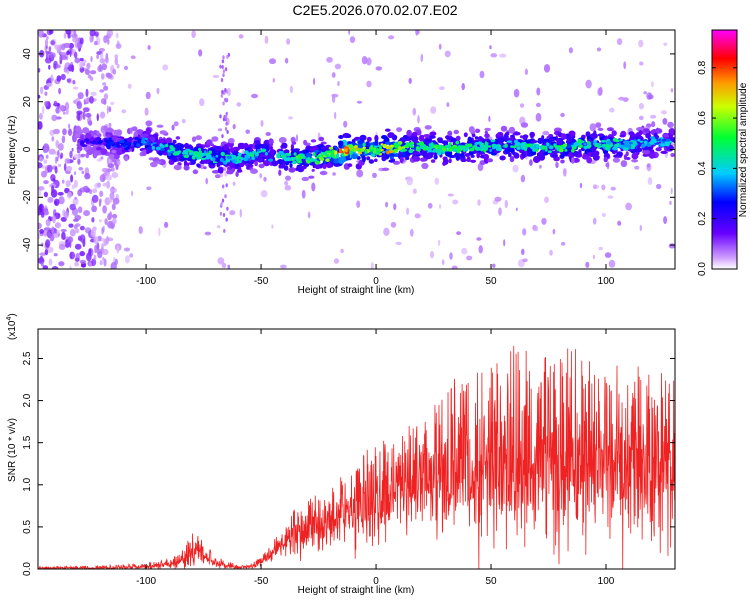 This screenshot has width=750, height=600. Describe the element at coordinates (27, 244) in the screenshot. I see `spectrogram-y-tick-label: -40` at that location.